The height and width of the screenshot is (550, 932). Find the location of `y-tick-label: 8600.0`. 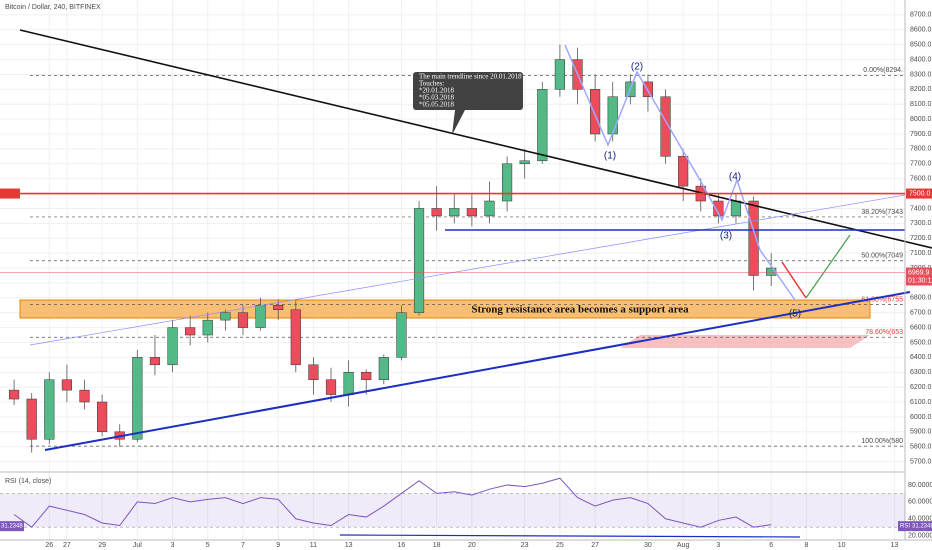

y-tick-label: 8600.0 is located at coordinates (921, 30).